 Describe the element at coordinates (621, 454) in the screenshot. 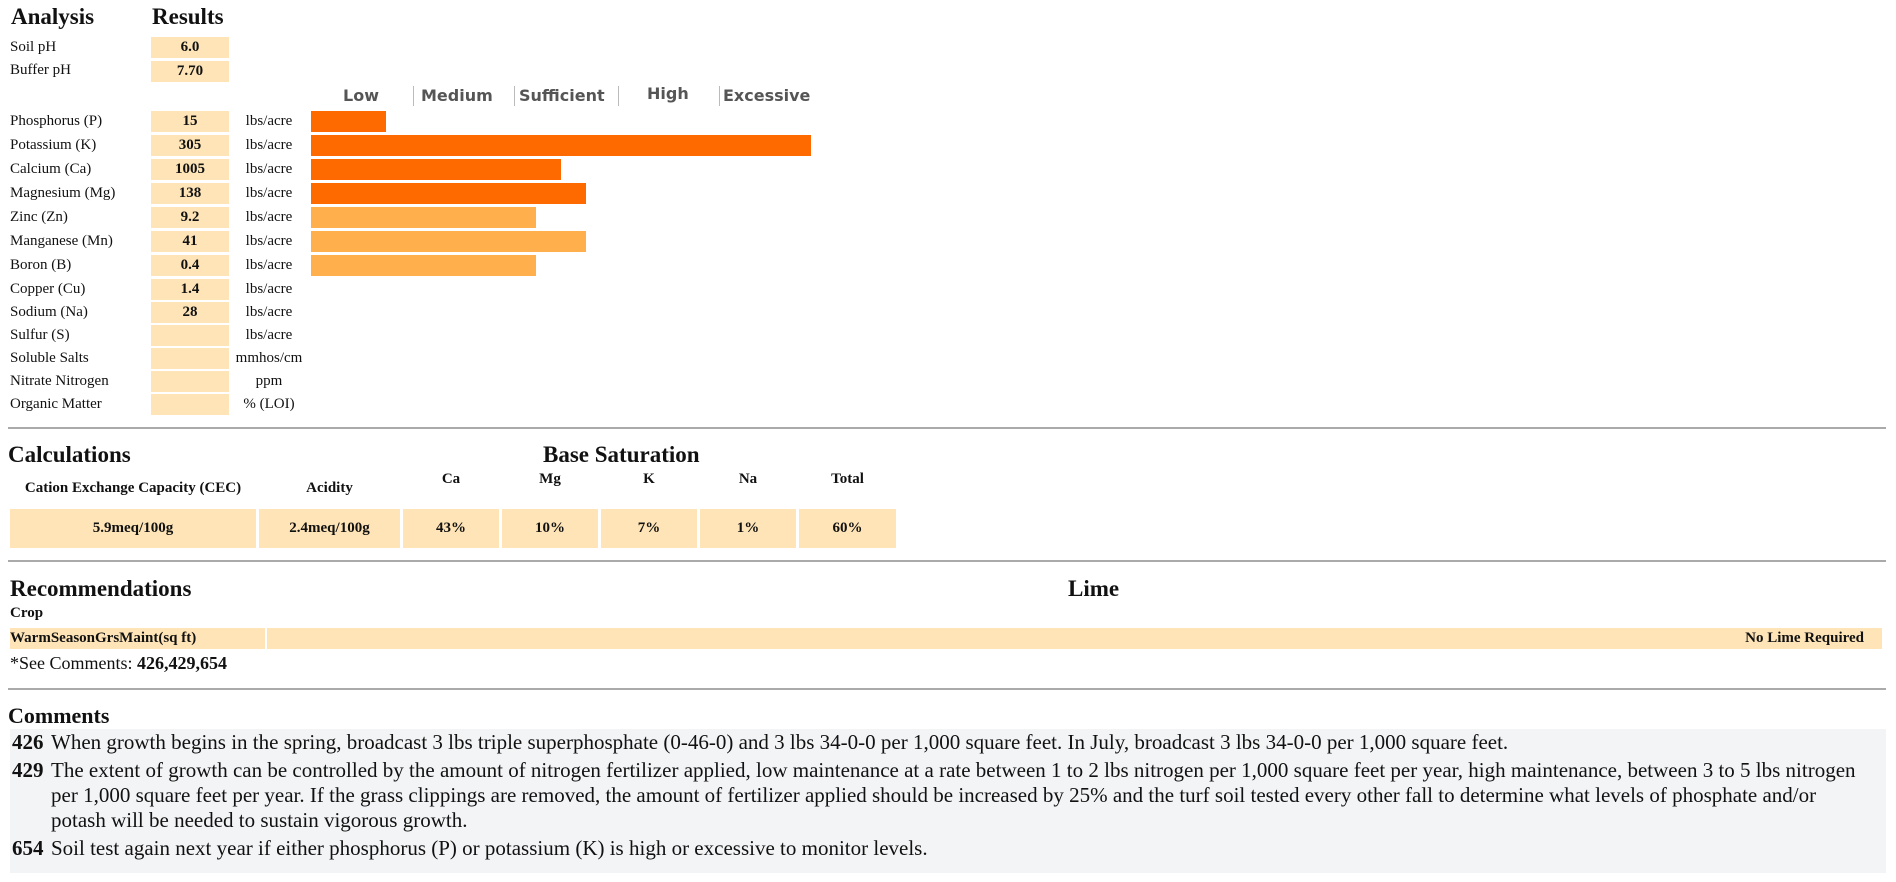

I see `base-saturation-heading: Base Saturation` at that location.